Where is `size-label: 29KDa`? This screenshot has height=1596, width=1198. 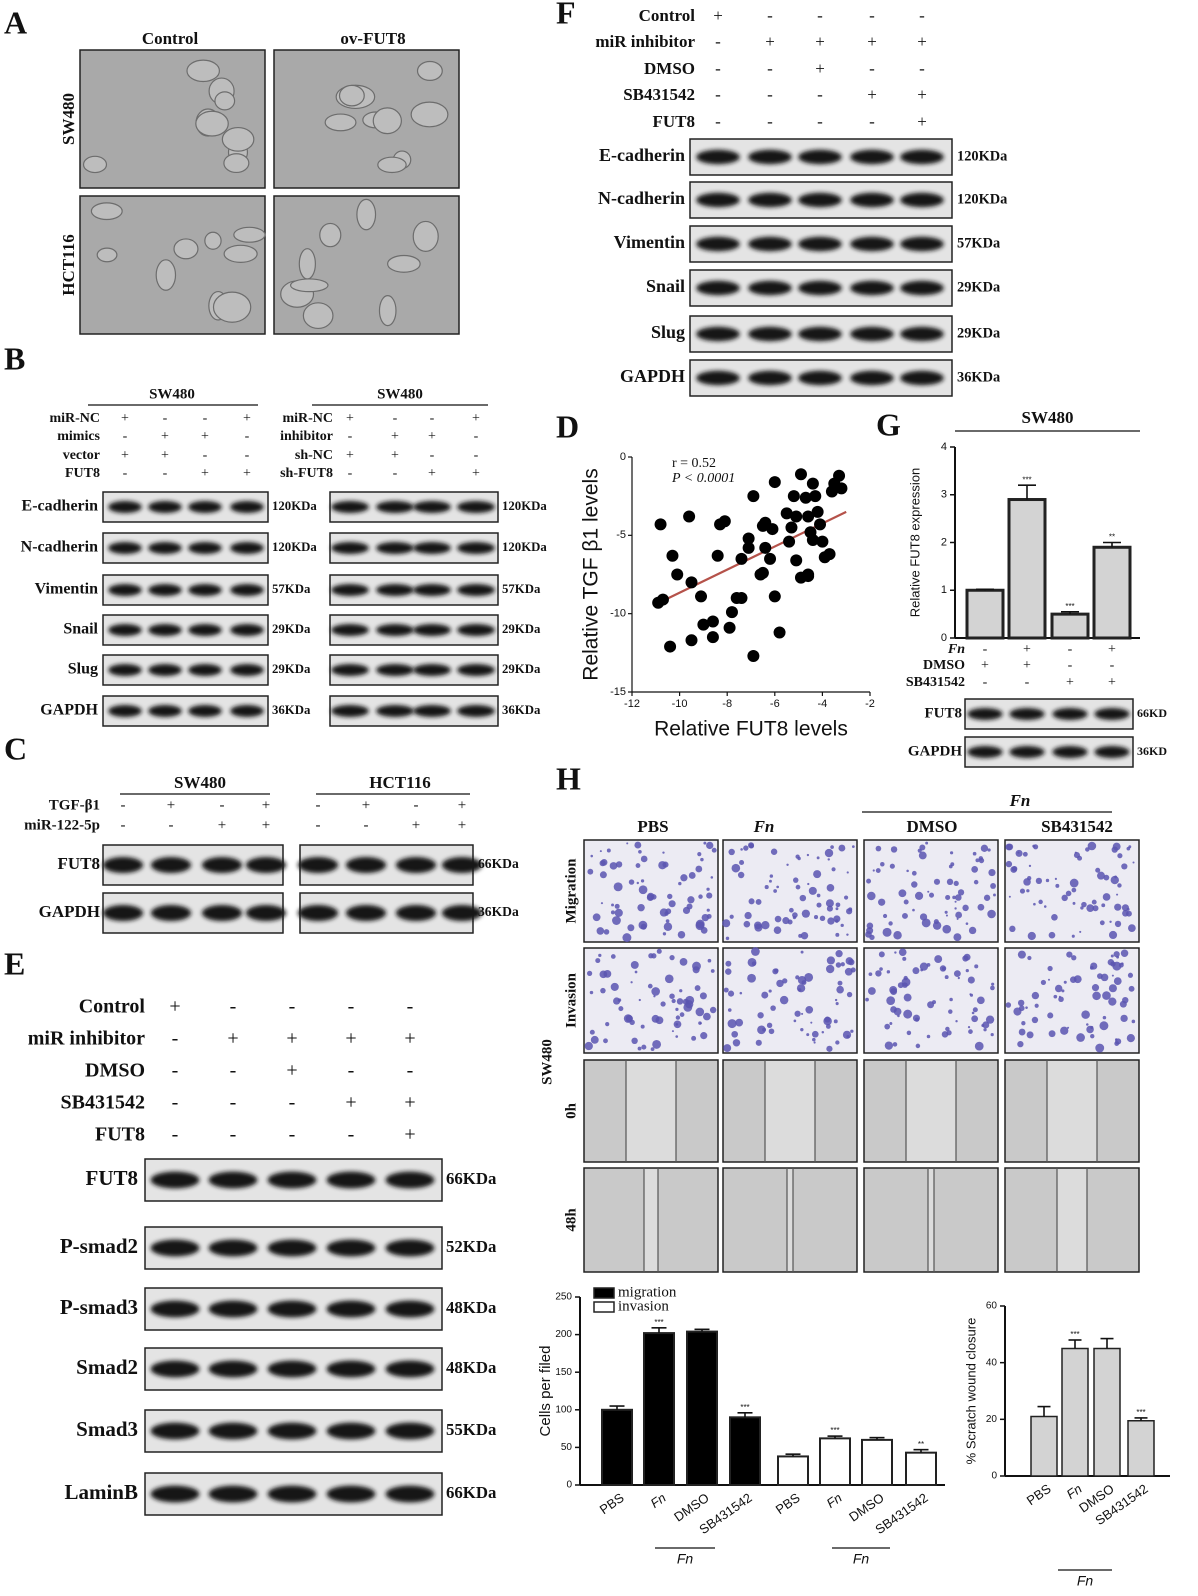
size-label: 29KDa is located at coordinates (521, 629).